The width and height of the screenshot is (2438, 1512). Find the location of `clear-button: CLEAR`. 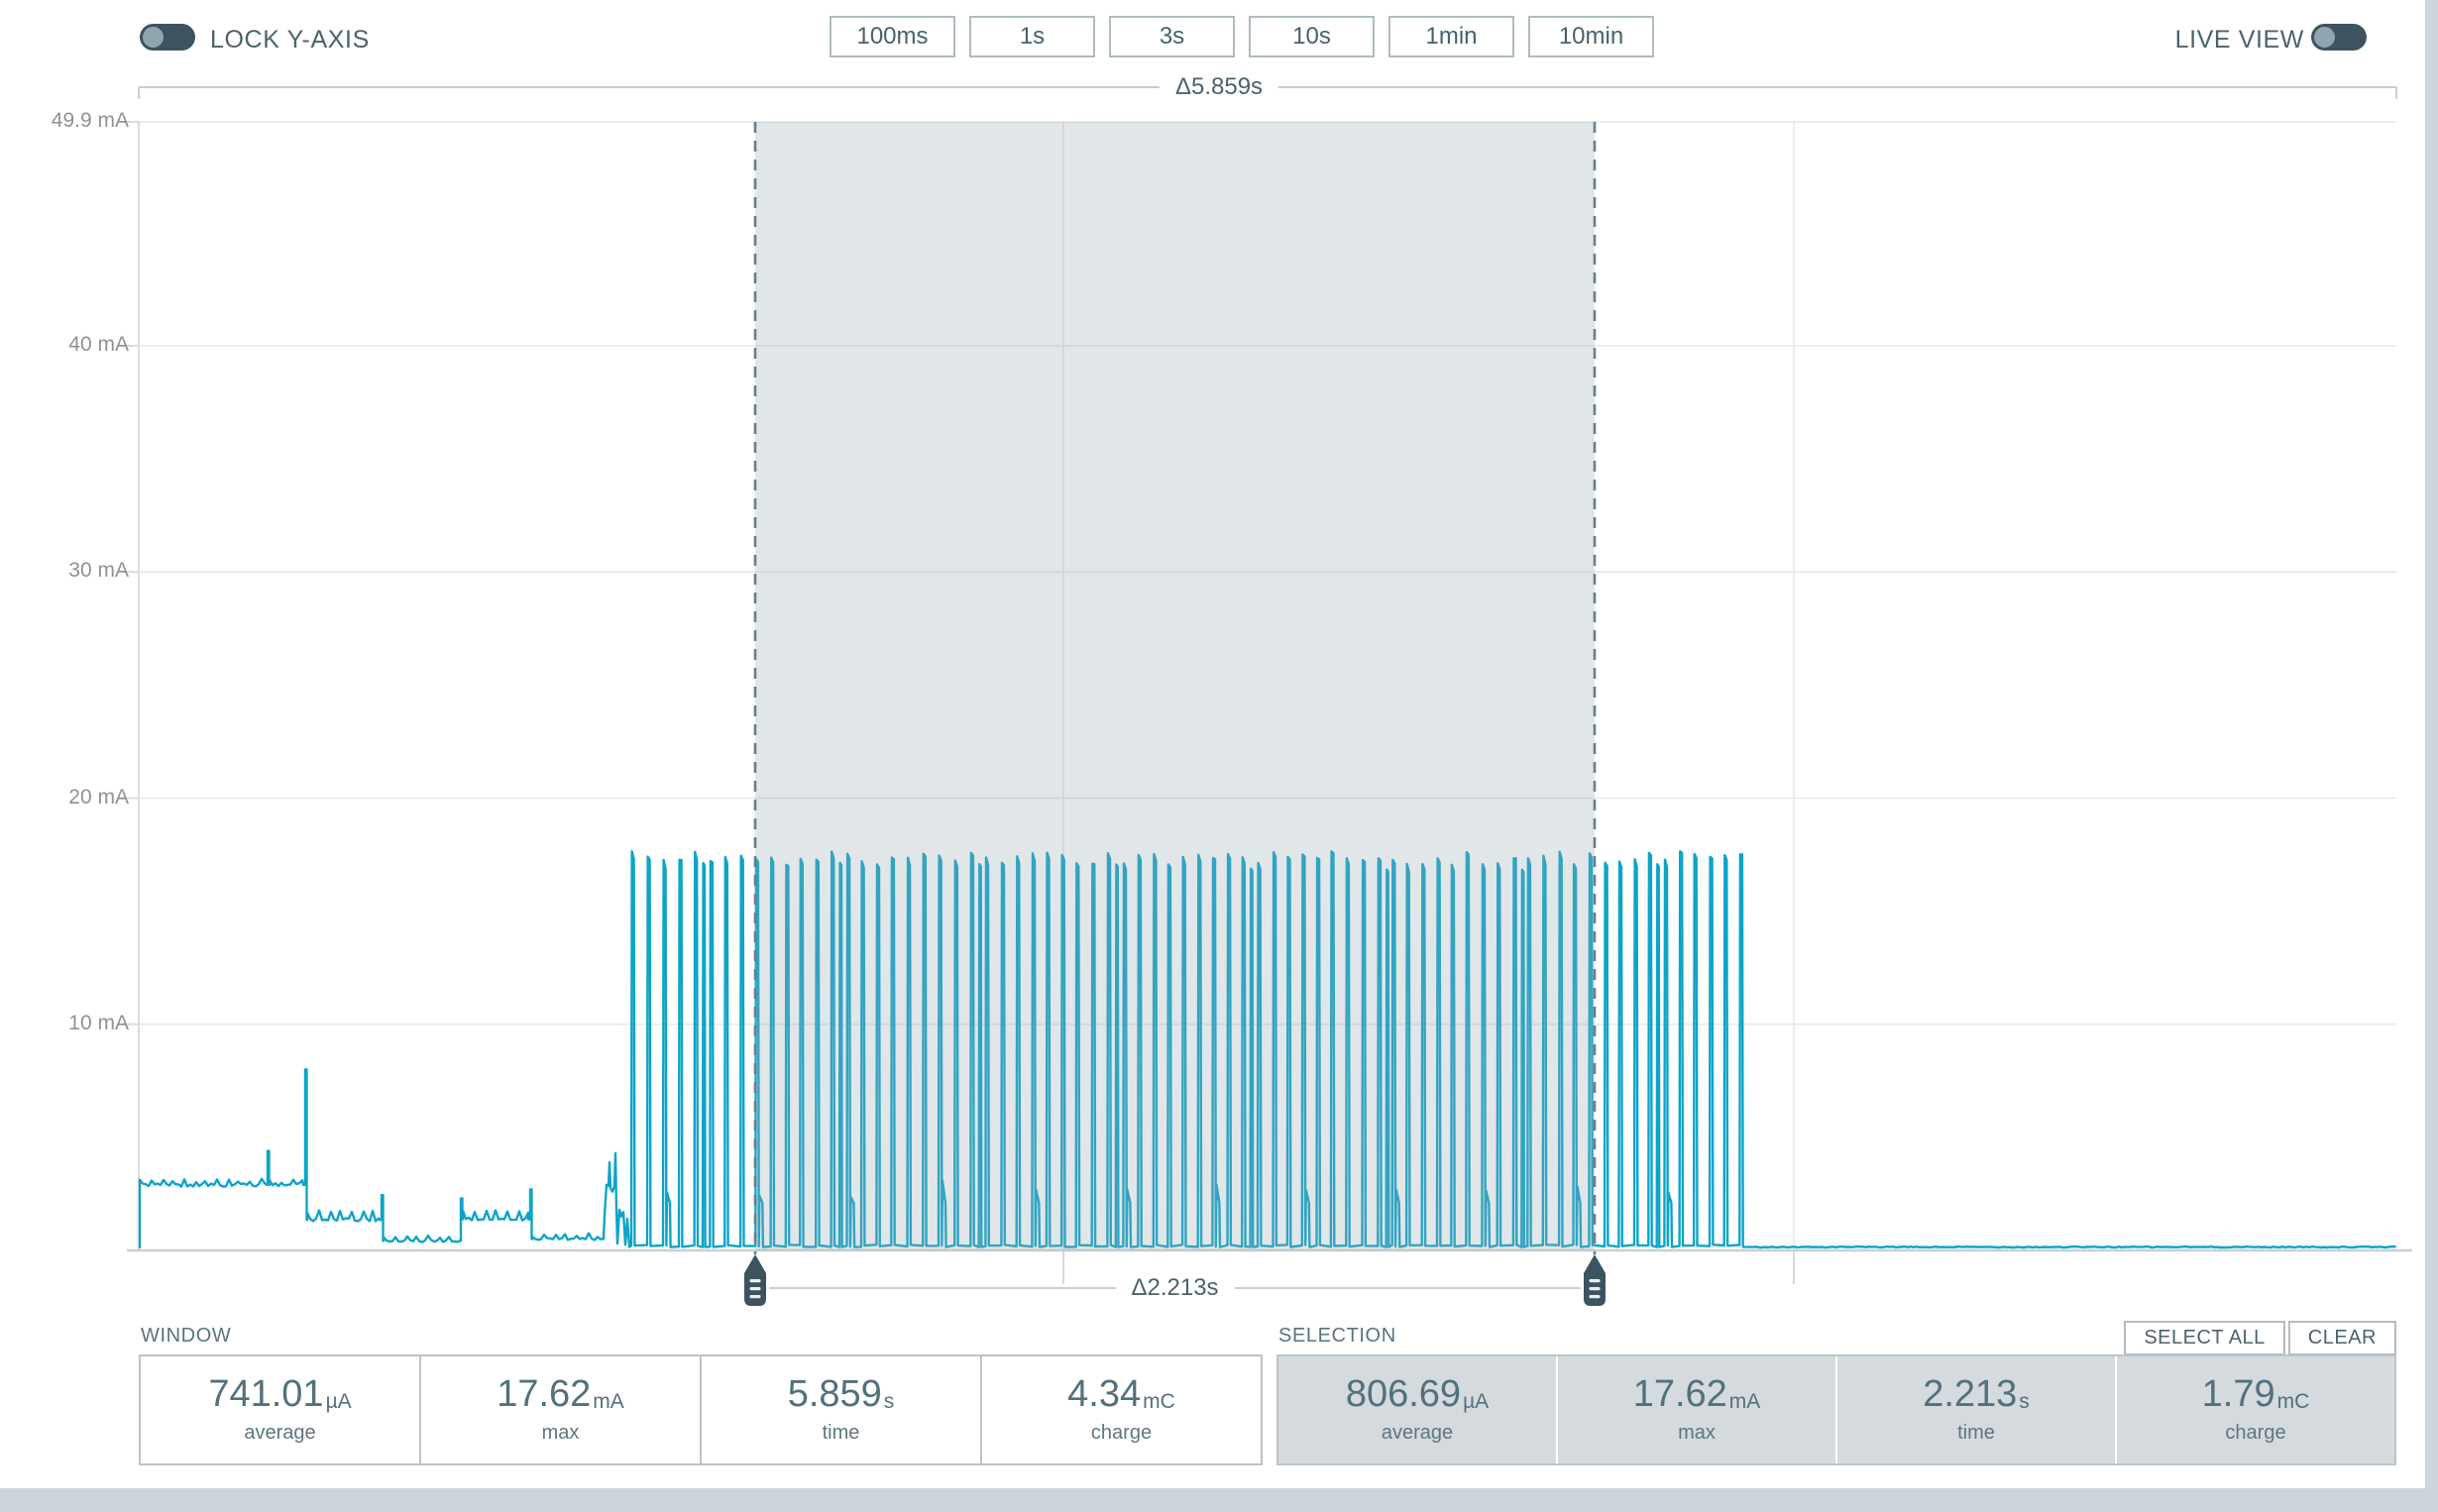

clear-button: CLEAR is located at coordinates (2342, 1338).